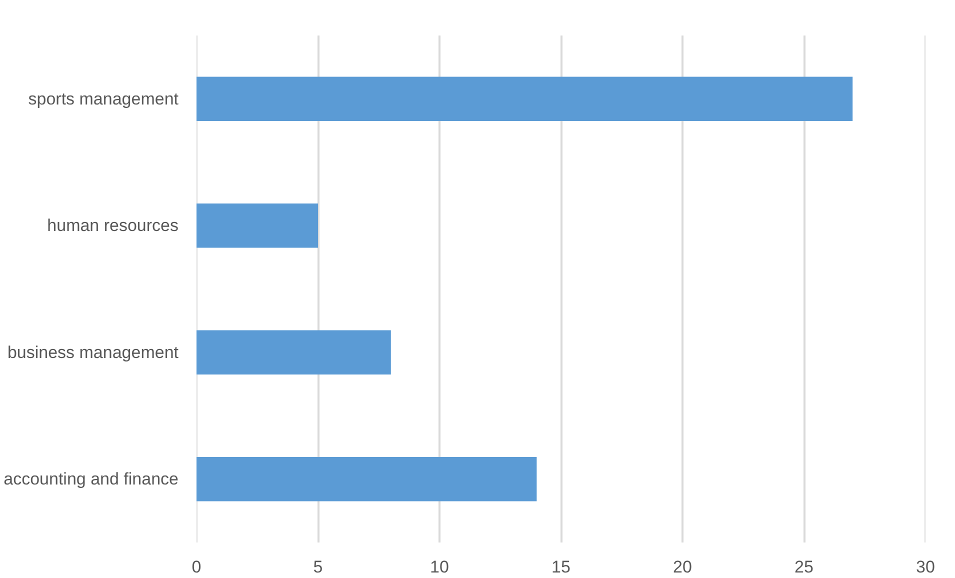 Image resolution: width=955 pixels, height=578 pixels. Describe the element at coordinates (103, 98) in the screenshot. I see `y-tick-label: sports management` at that location.